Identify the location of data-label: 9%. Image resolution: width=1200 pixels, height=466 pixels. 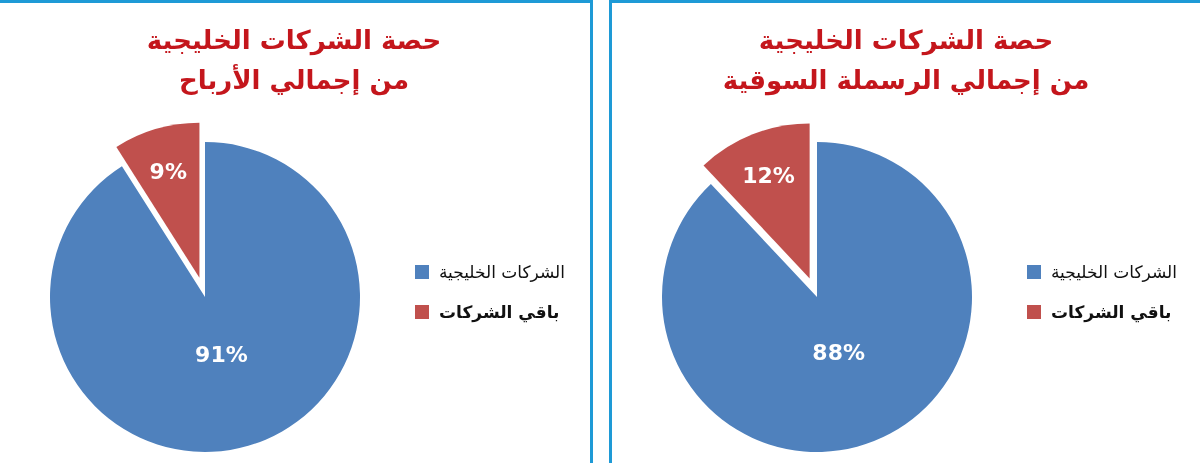
(168, 171).